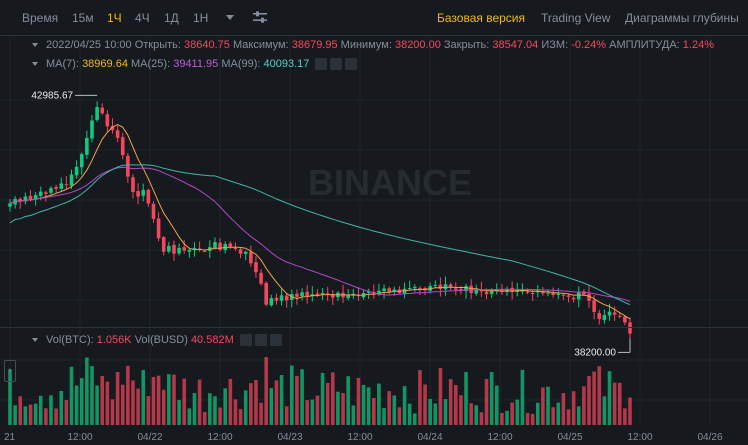  Describe the element at coordinates (142, 18) in the screenshot. I see `interval-4h: 4Ч` at that location.